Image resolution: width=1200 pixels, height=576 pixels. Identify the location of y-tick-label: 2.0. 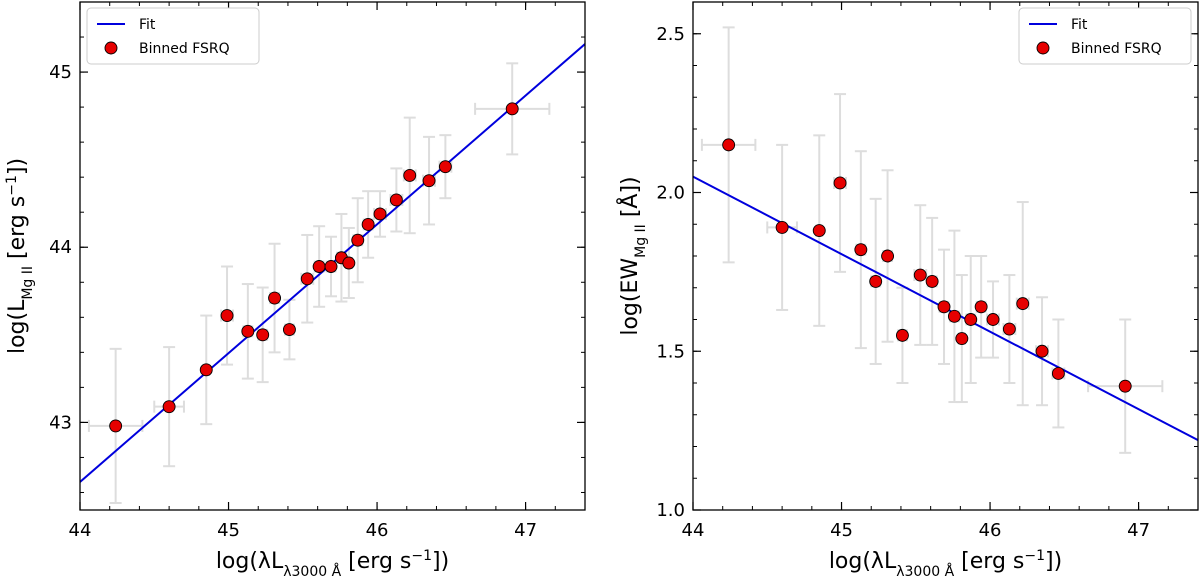
(670, 193).